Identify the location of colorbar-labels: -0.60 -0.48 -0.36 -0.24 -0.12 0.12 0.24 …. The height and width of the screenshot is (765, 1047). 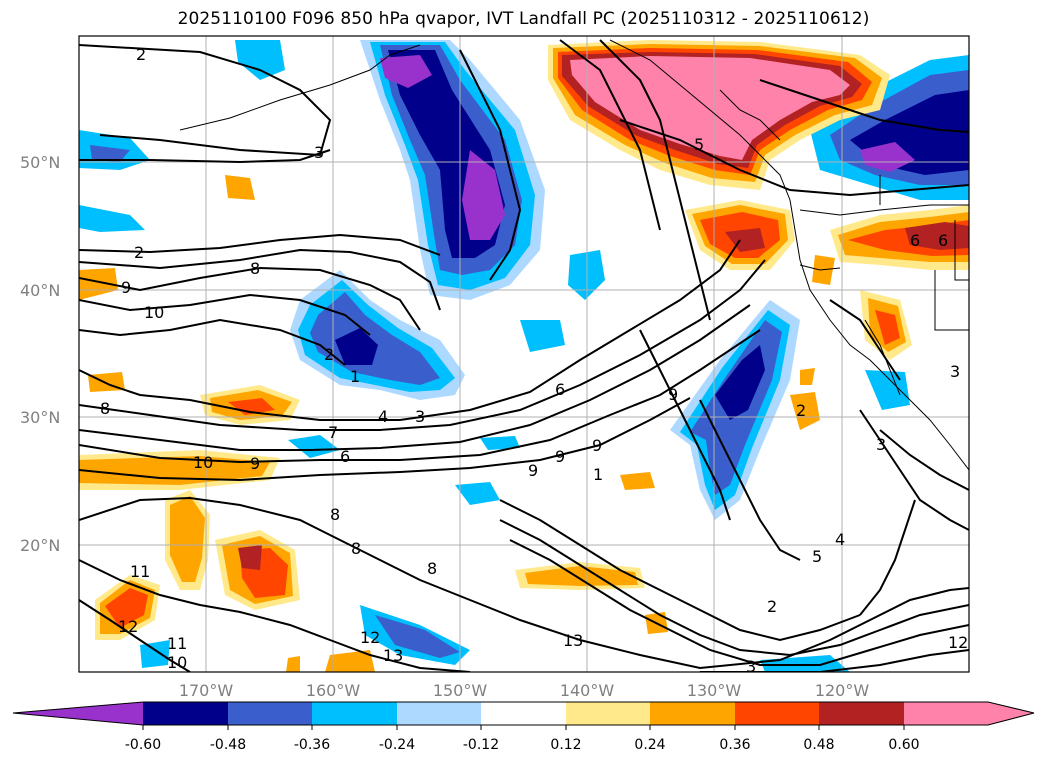
(522, 745).